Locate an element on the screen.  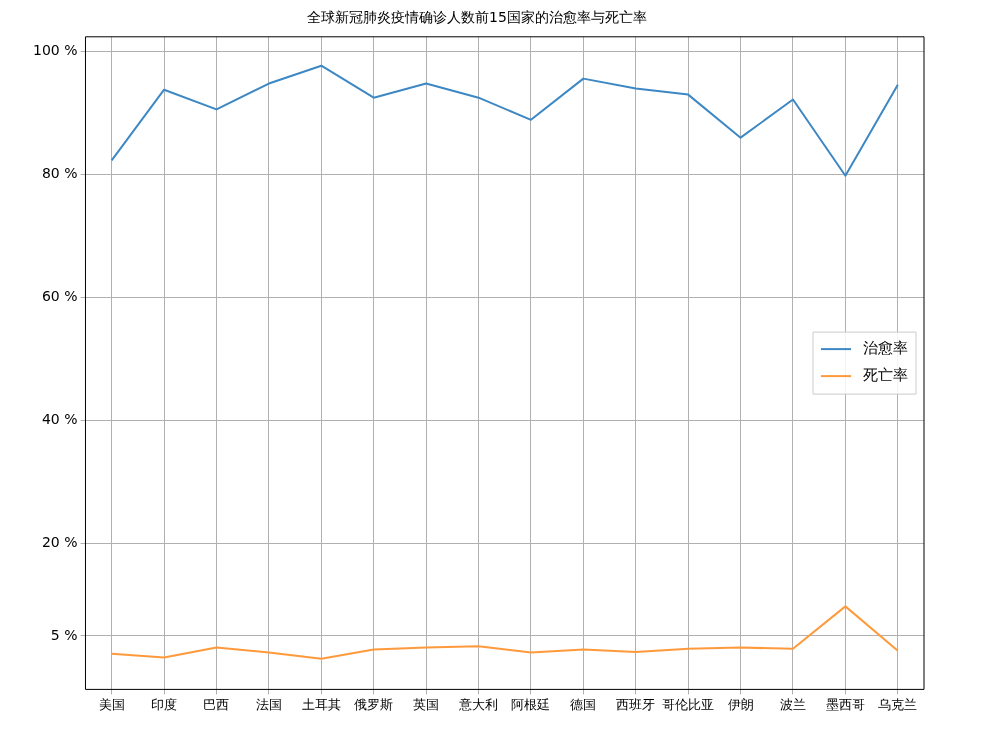
x-tick-label: 伊朗 is located at coordinates (740, 704).